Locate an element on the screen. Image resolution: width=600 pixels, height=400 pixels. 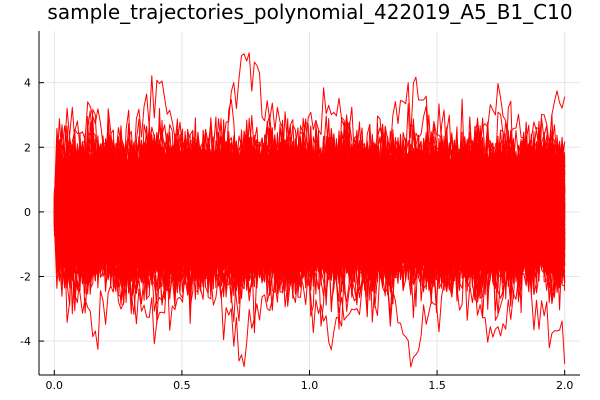
y-tick-label: -2 is located at coordinates (25, 276).